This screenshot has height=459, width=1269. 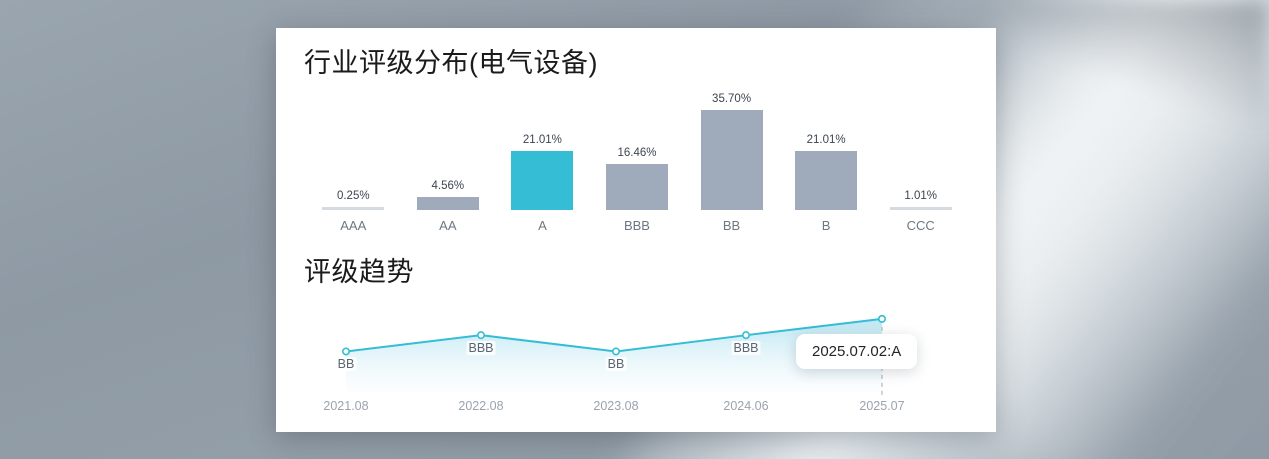 What do you see at coordinates (637, 152) in the screenshot?
I see `bar-value-label: 16.46%` at bounding box center [637, 152].